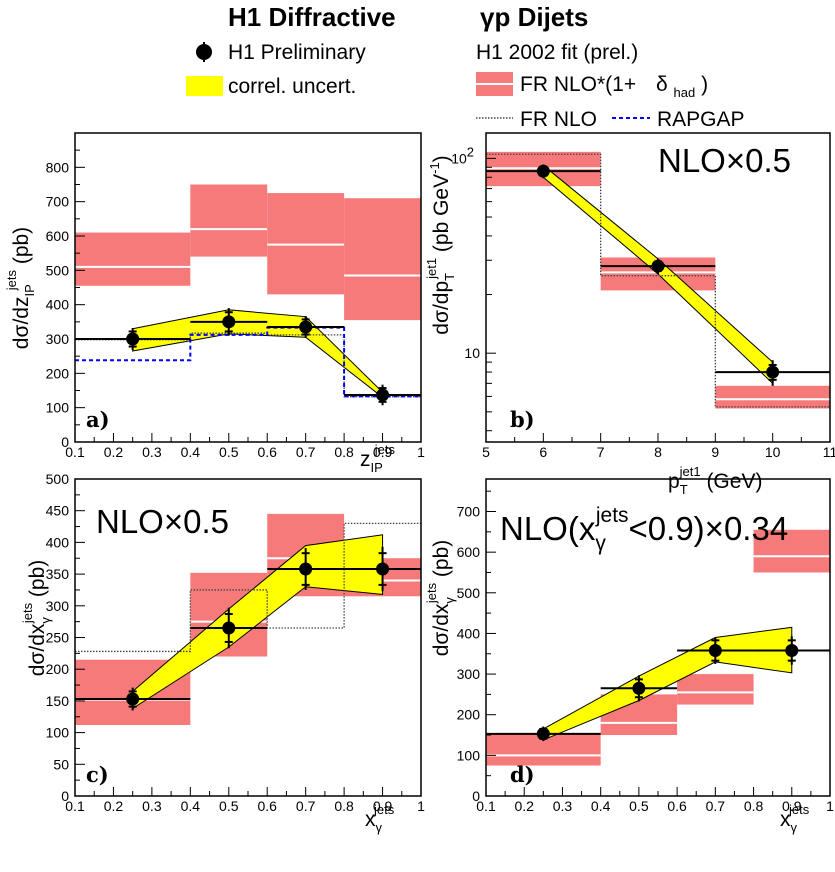 The image size is (835, 872). What do you see at coordinates (441, 158) in the screenshot?
I see `y-axis-unit-close: )` at bounding box center [441, 158].